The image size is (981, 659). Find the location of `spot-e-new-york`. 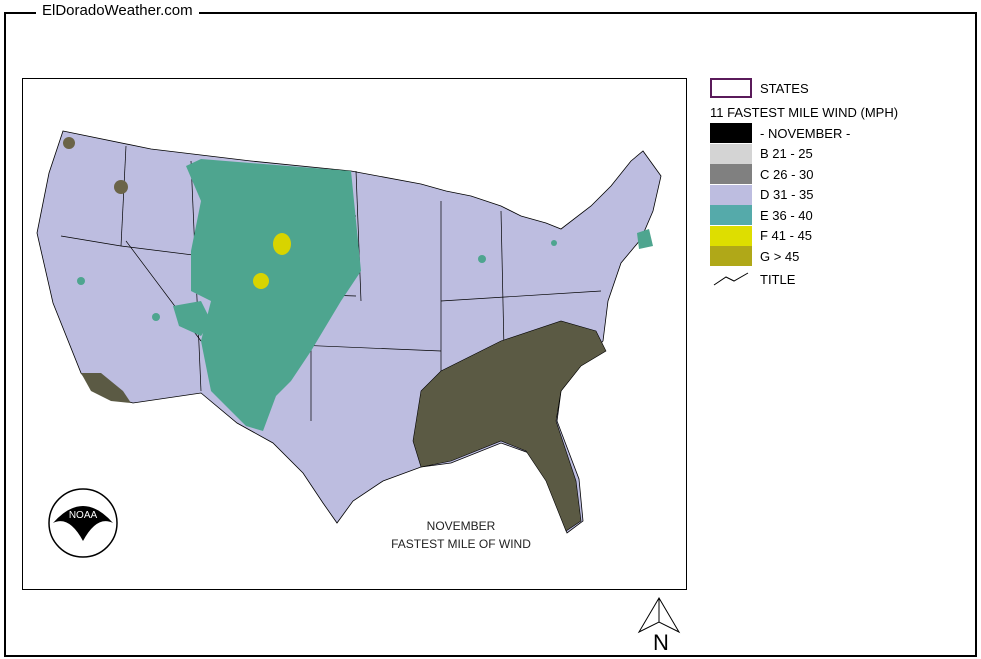

spot-e-new-york is located at coordinates (554, 243).